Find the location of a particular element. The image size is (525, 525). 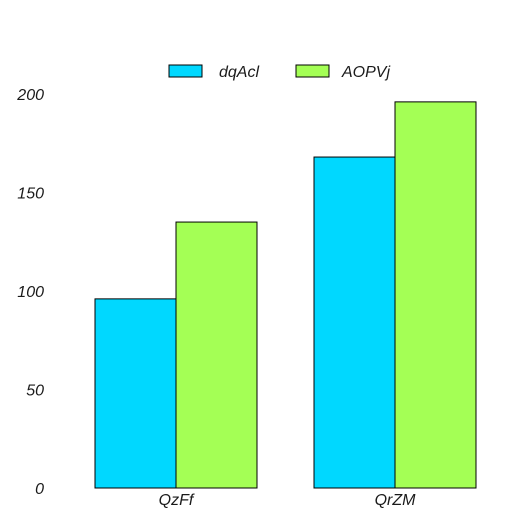

y-tick-label-0: 0 is located at coordinates (39, 489).